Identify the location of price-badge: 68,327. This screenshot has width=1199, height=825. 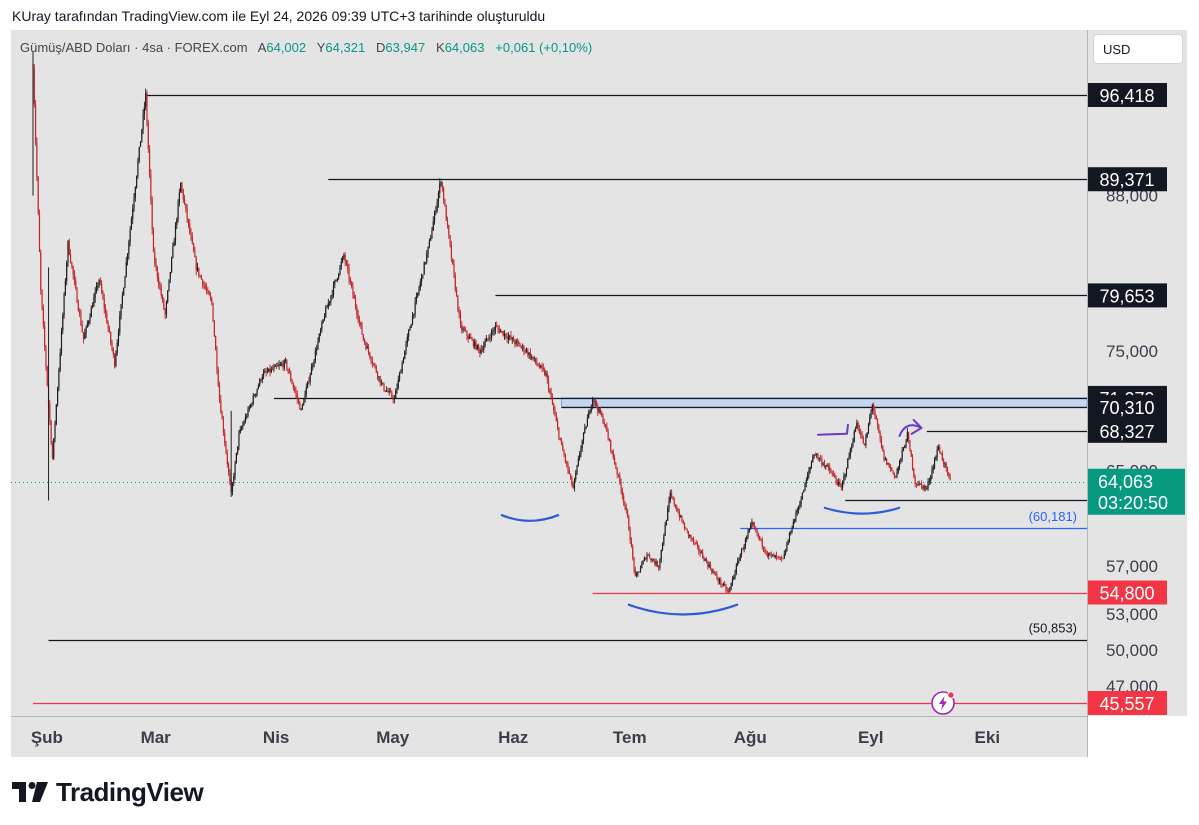
(1127, 430).